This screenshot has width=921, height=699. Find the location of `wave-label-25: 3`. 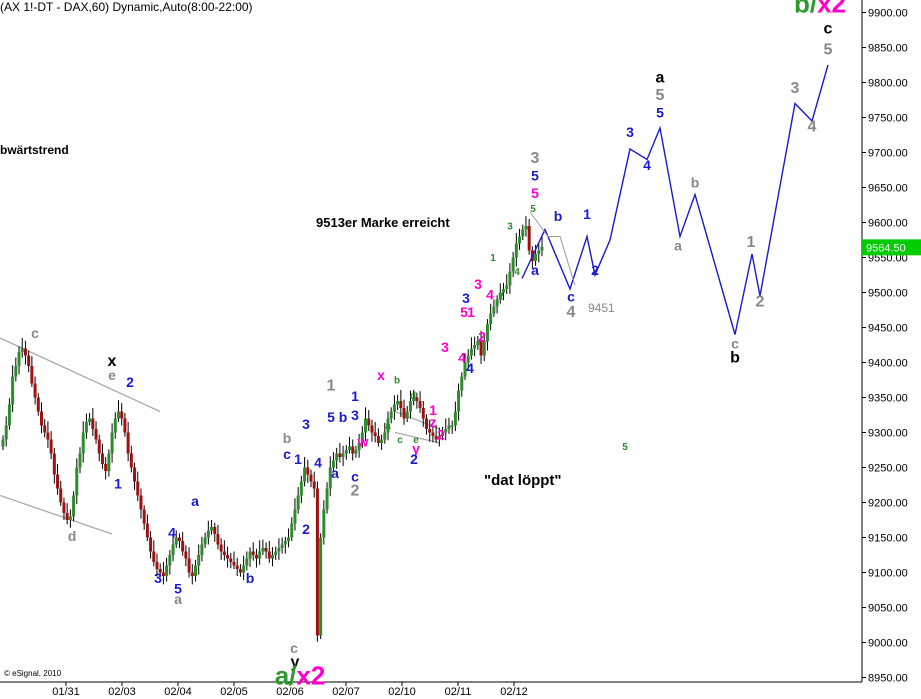

wave-label-25: 3 is located at coordinates (355, 415).